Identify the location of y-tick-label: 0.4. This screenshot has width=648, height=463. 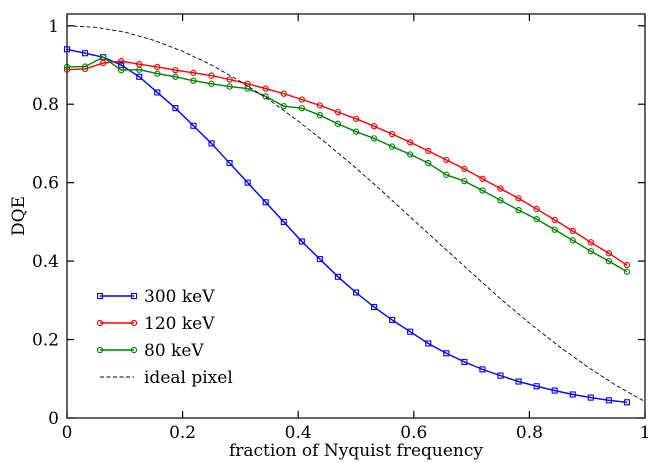
(45, 262).